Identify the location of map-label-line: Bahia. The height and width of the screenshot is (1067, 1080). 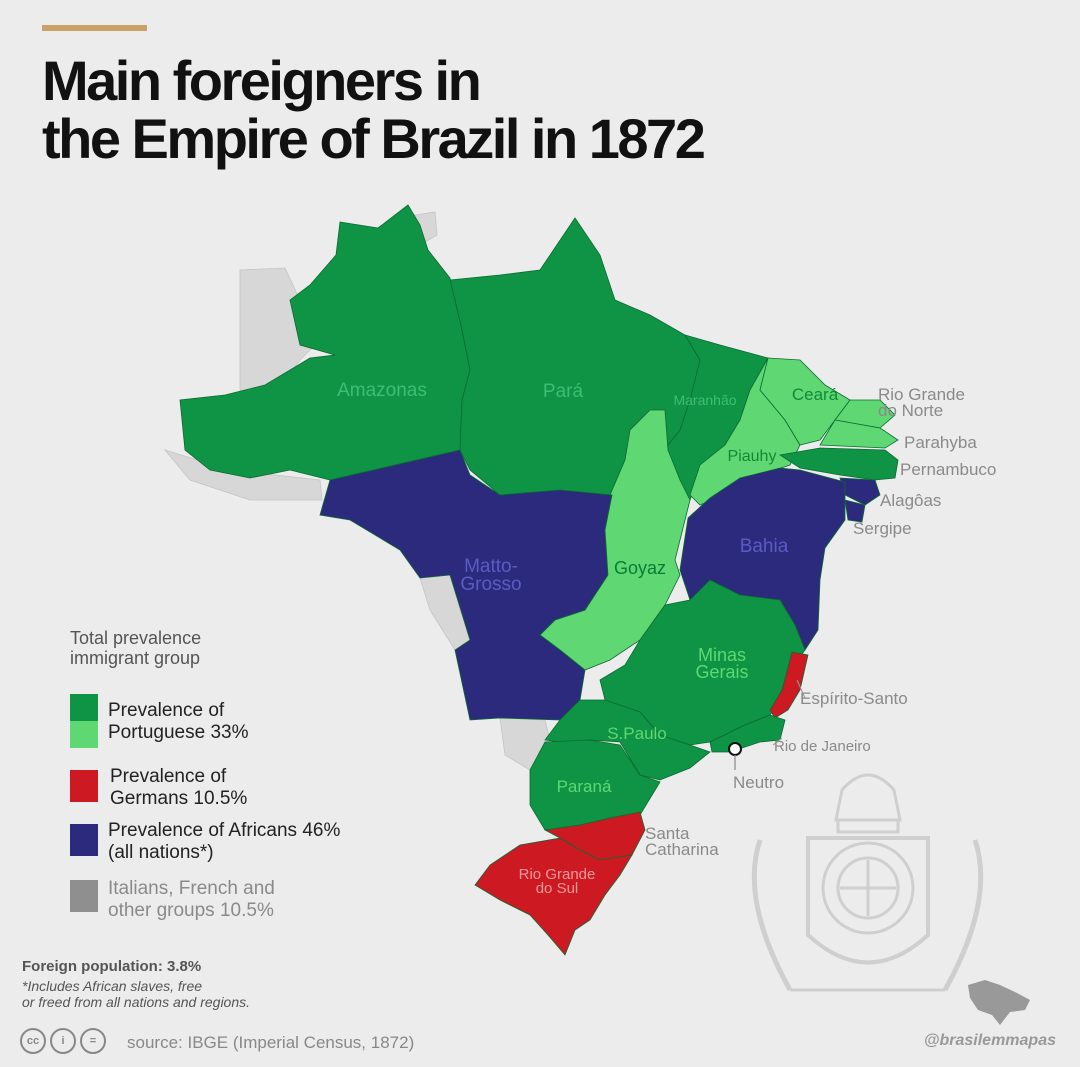
(764, 546).